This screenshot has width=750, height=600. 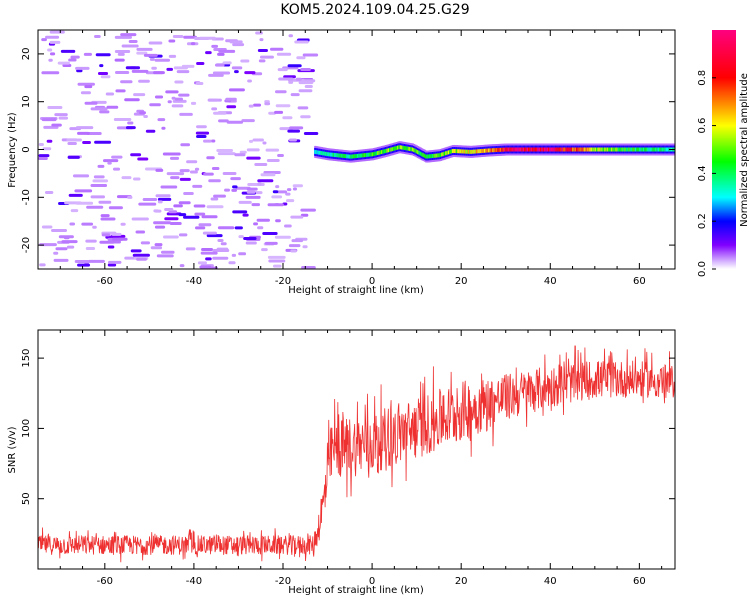 What do you see at coordinates (283, 581) in the screenshot?
I see `x-tick-label: -20` at bounding box center [283, 581].